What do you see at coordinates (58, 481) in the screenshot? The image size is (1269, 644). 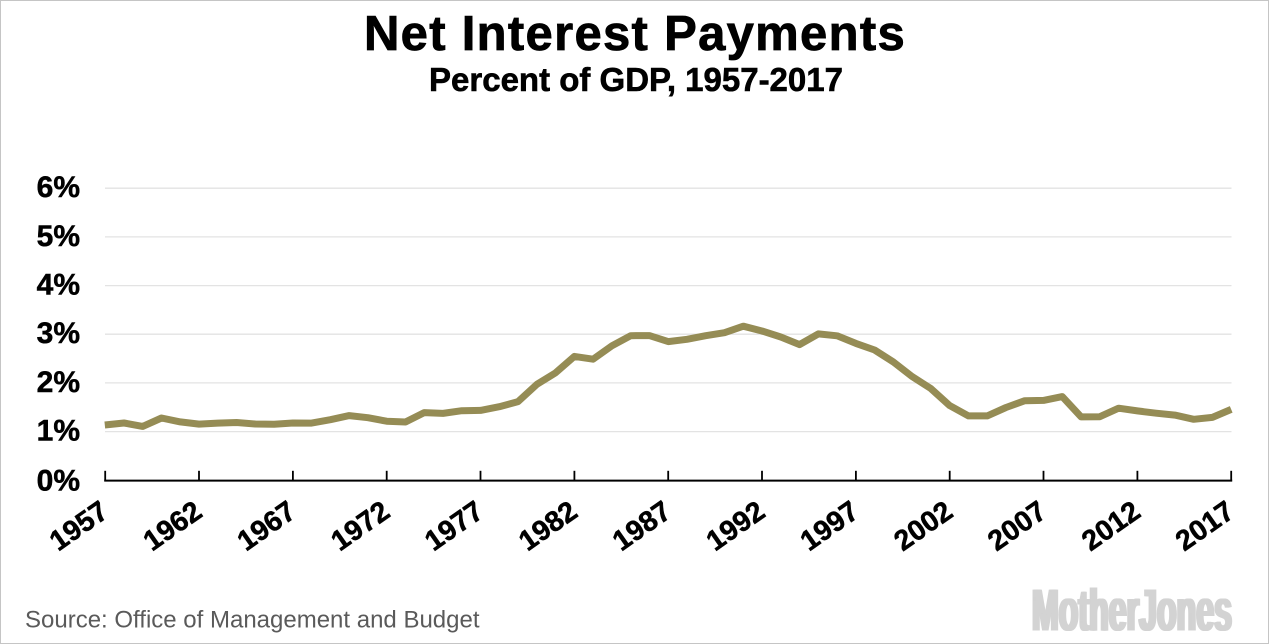 I see `svg-text: 0%` at bounding box center [58, 481].